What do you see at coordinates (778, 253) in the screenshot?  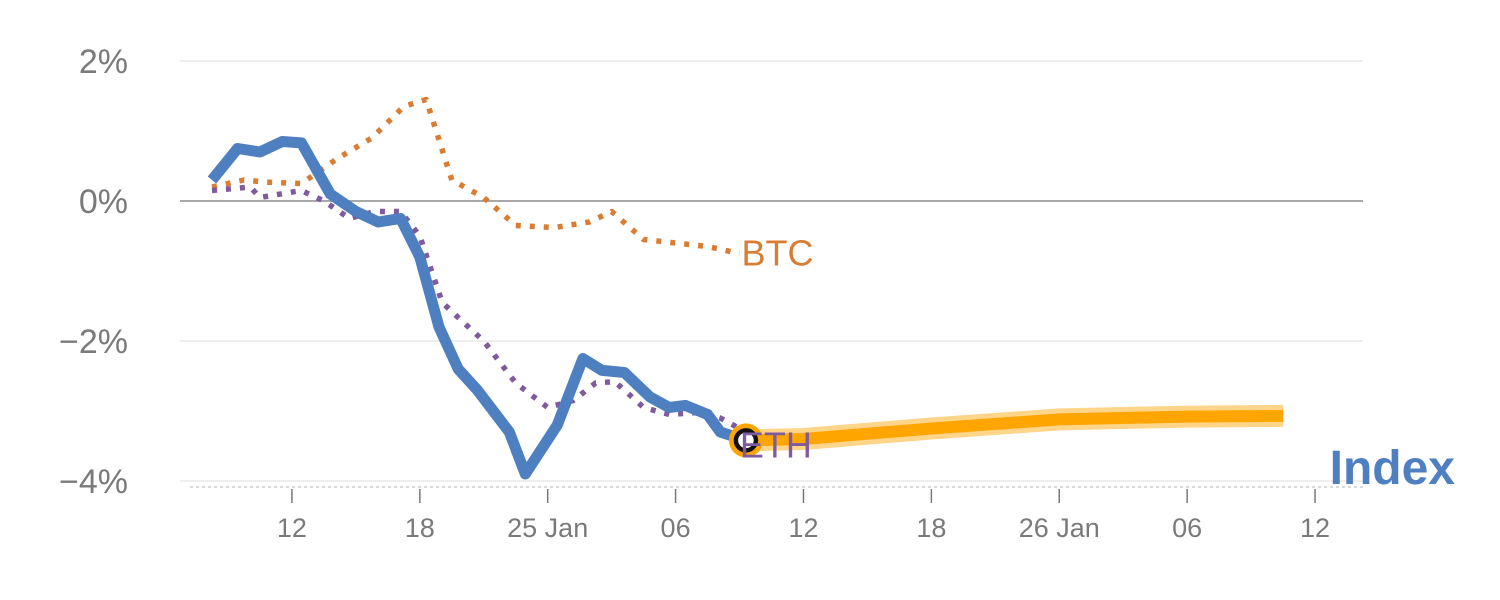 I see `btc-series-label: BTC` at bounding box center [778, 253].